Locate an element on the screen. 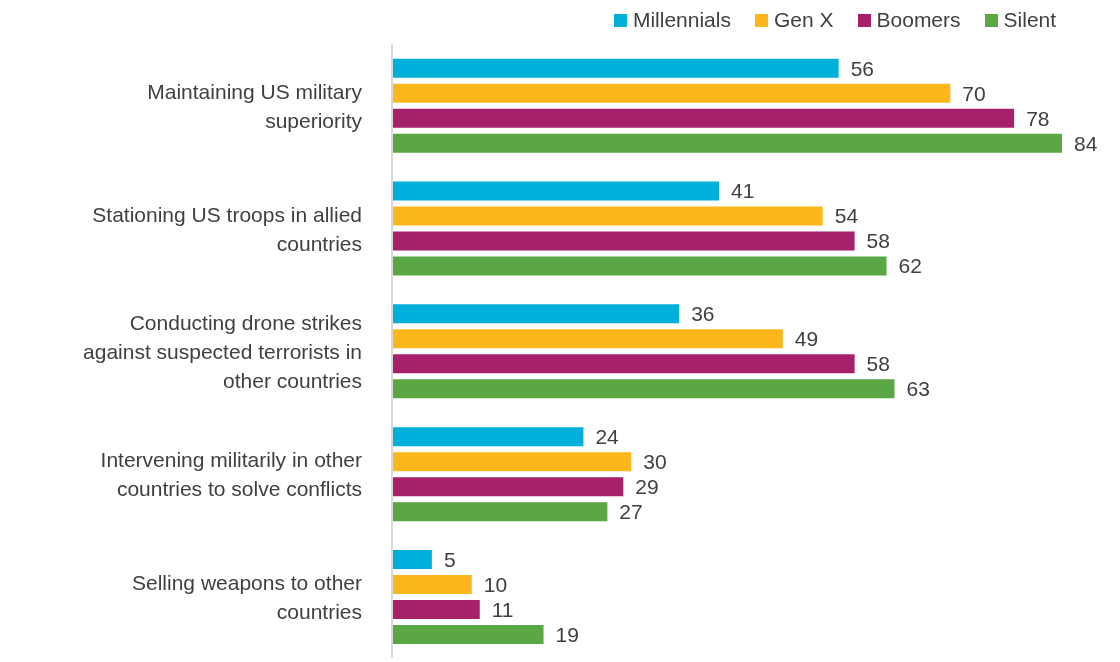 Image resolution: width=1120 pixels, height=662 pixels. data-label: 78 is located at coordinates (1038, 118).